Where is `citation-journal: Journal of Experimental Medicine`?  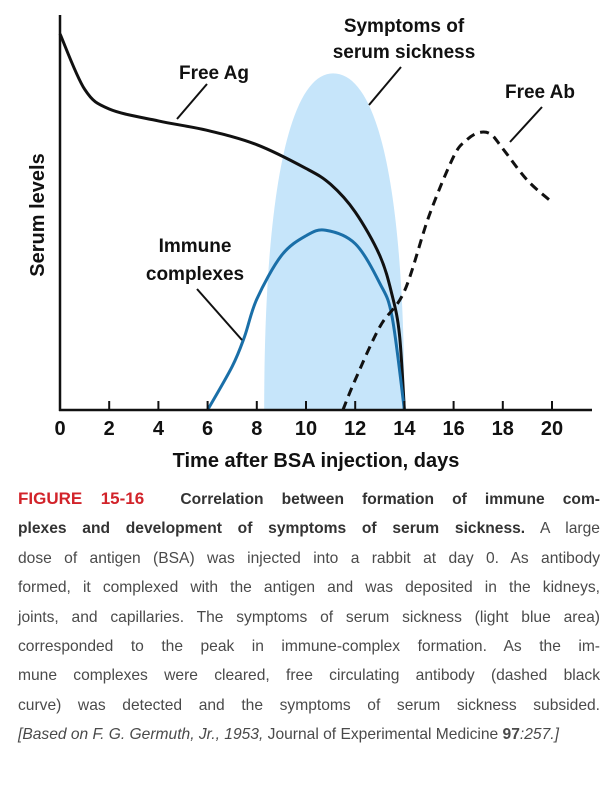 citation-journal: Journal of Experimental Medicine is located at coordinates (383, 735).